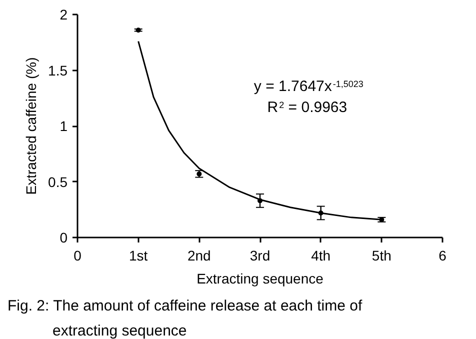 This screenshot has width=476, height=339. I want to click on caption: Fig. 2: The amount of caffeine release at each time of extracting sequence, so click(185, 318).